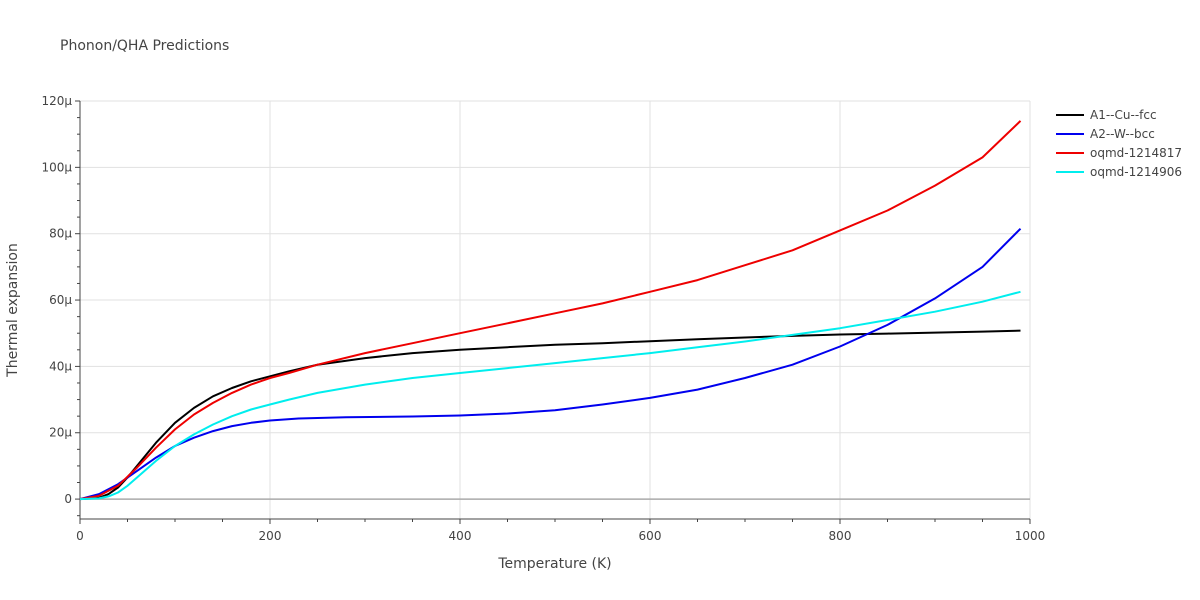 This screenshot has height=600, width=1200. What do you see at coordinates (56, 167) in the screenshot?
I see `y-tick-label: 100µ` at bounding box center [56, 167].